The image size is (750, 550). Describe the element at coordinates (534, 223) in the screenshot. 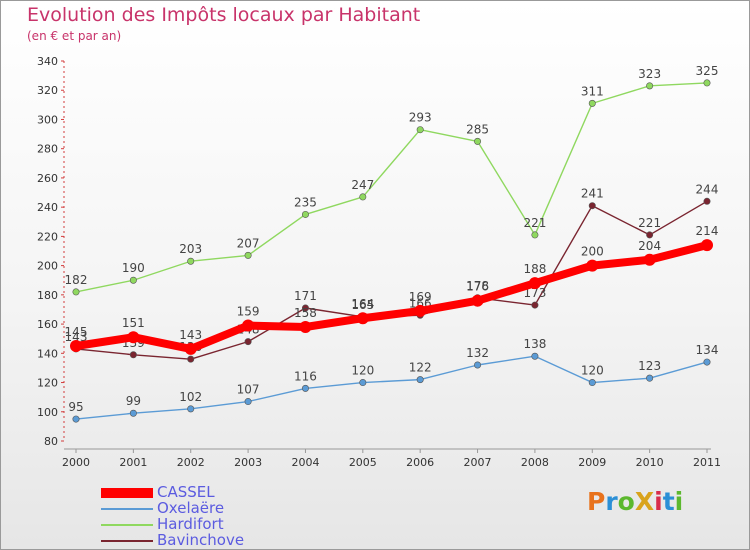

I see `data-label-hardifort: 221` at that location.